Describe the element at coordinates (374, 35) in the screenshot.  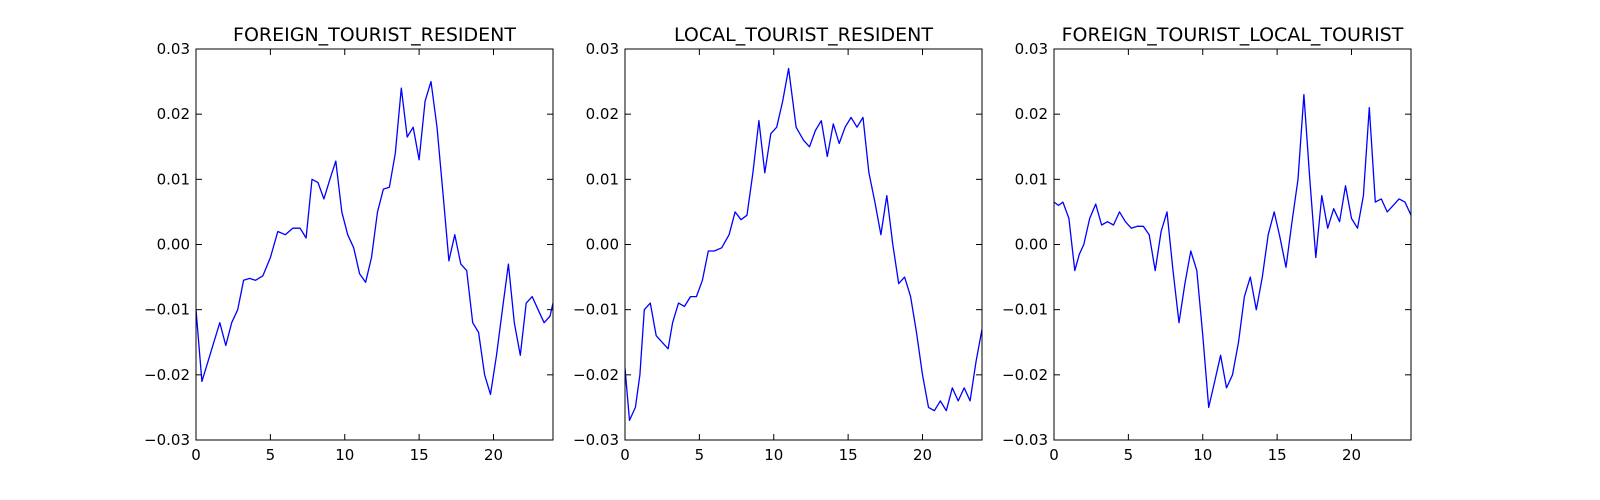
I see `subplot-title: FOREIGN_TOURIST_RESIDENT` at that location.